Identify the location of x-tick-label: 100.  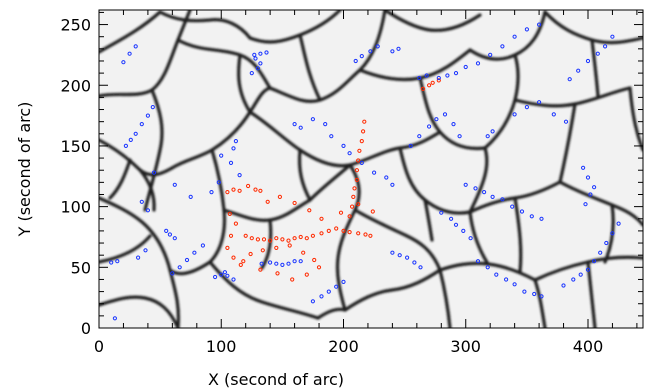
(221, 346).